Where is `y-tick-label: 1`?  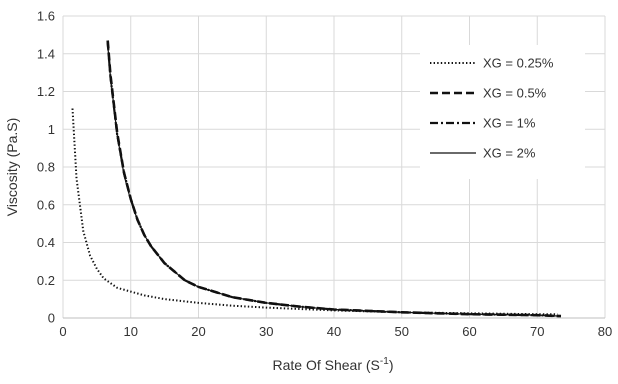 y-tick-label: 1 is located at coordinates (51, 129).